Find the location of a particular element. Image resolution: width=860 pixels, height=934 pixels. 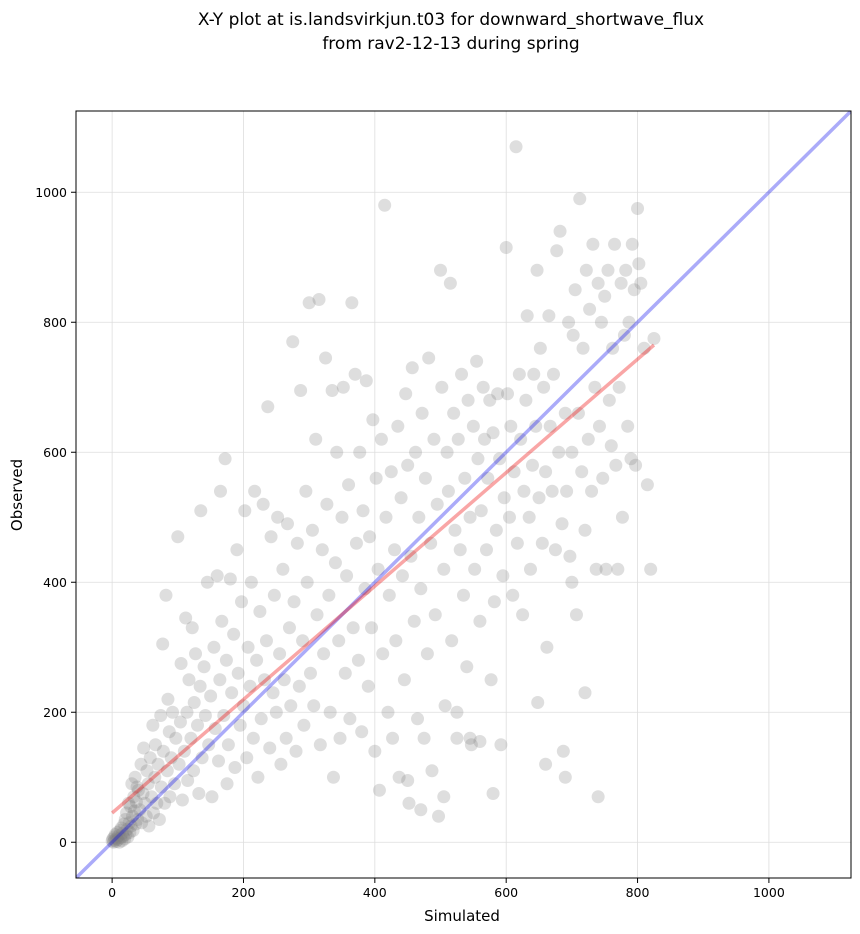

x-tick-label-3: 600 is located at coordinates (506, 892).